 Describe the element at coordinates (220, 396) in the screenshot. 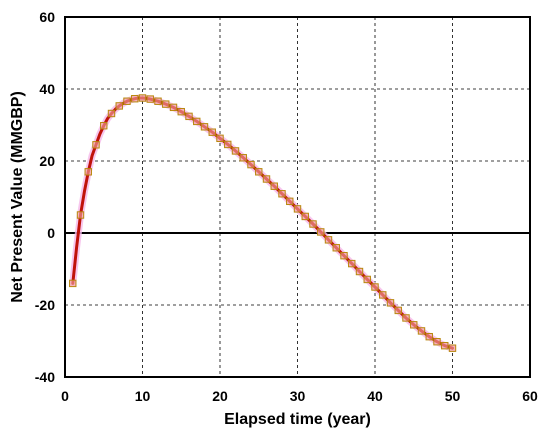

I see `x-tick-label: 20` at that location.